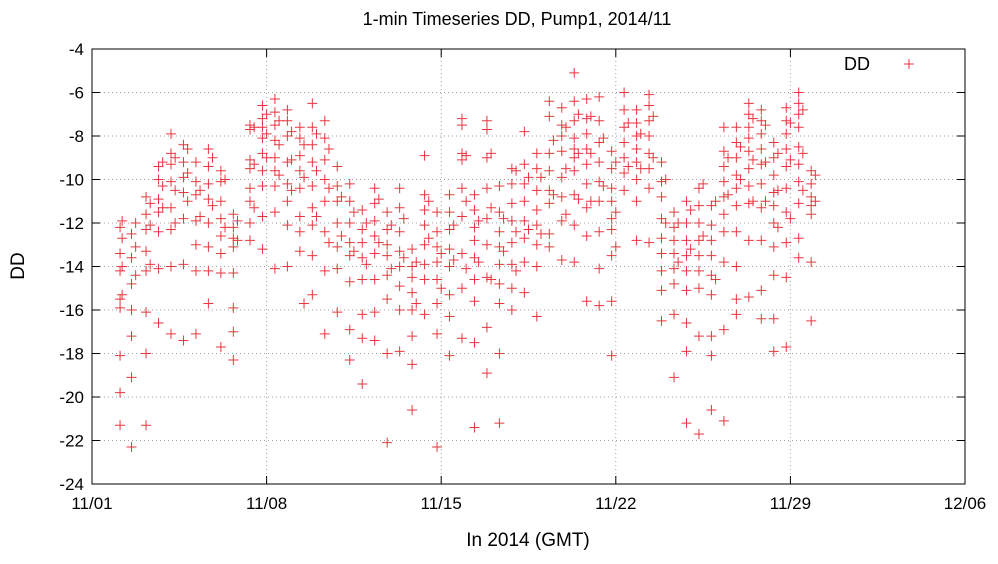  What do you see at coordinates (71, 484) in the screenshot?
I see `y-tick-label: -24` at bounding box center [71, 484].